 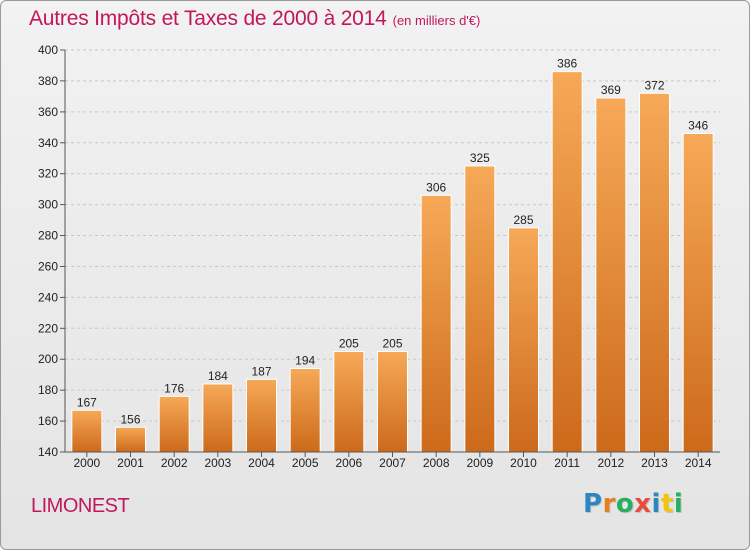 I want to click on proxiti-logo: Proxiti, so click(x=633, y=504).